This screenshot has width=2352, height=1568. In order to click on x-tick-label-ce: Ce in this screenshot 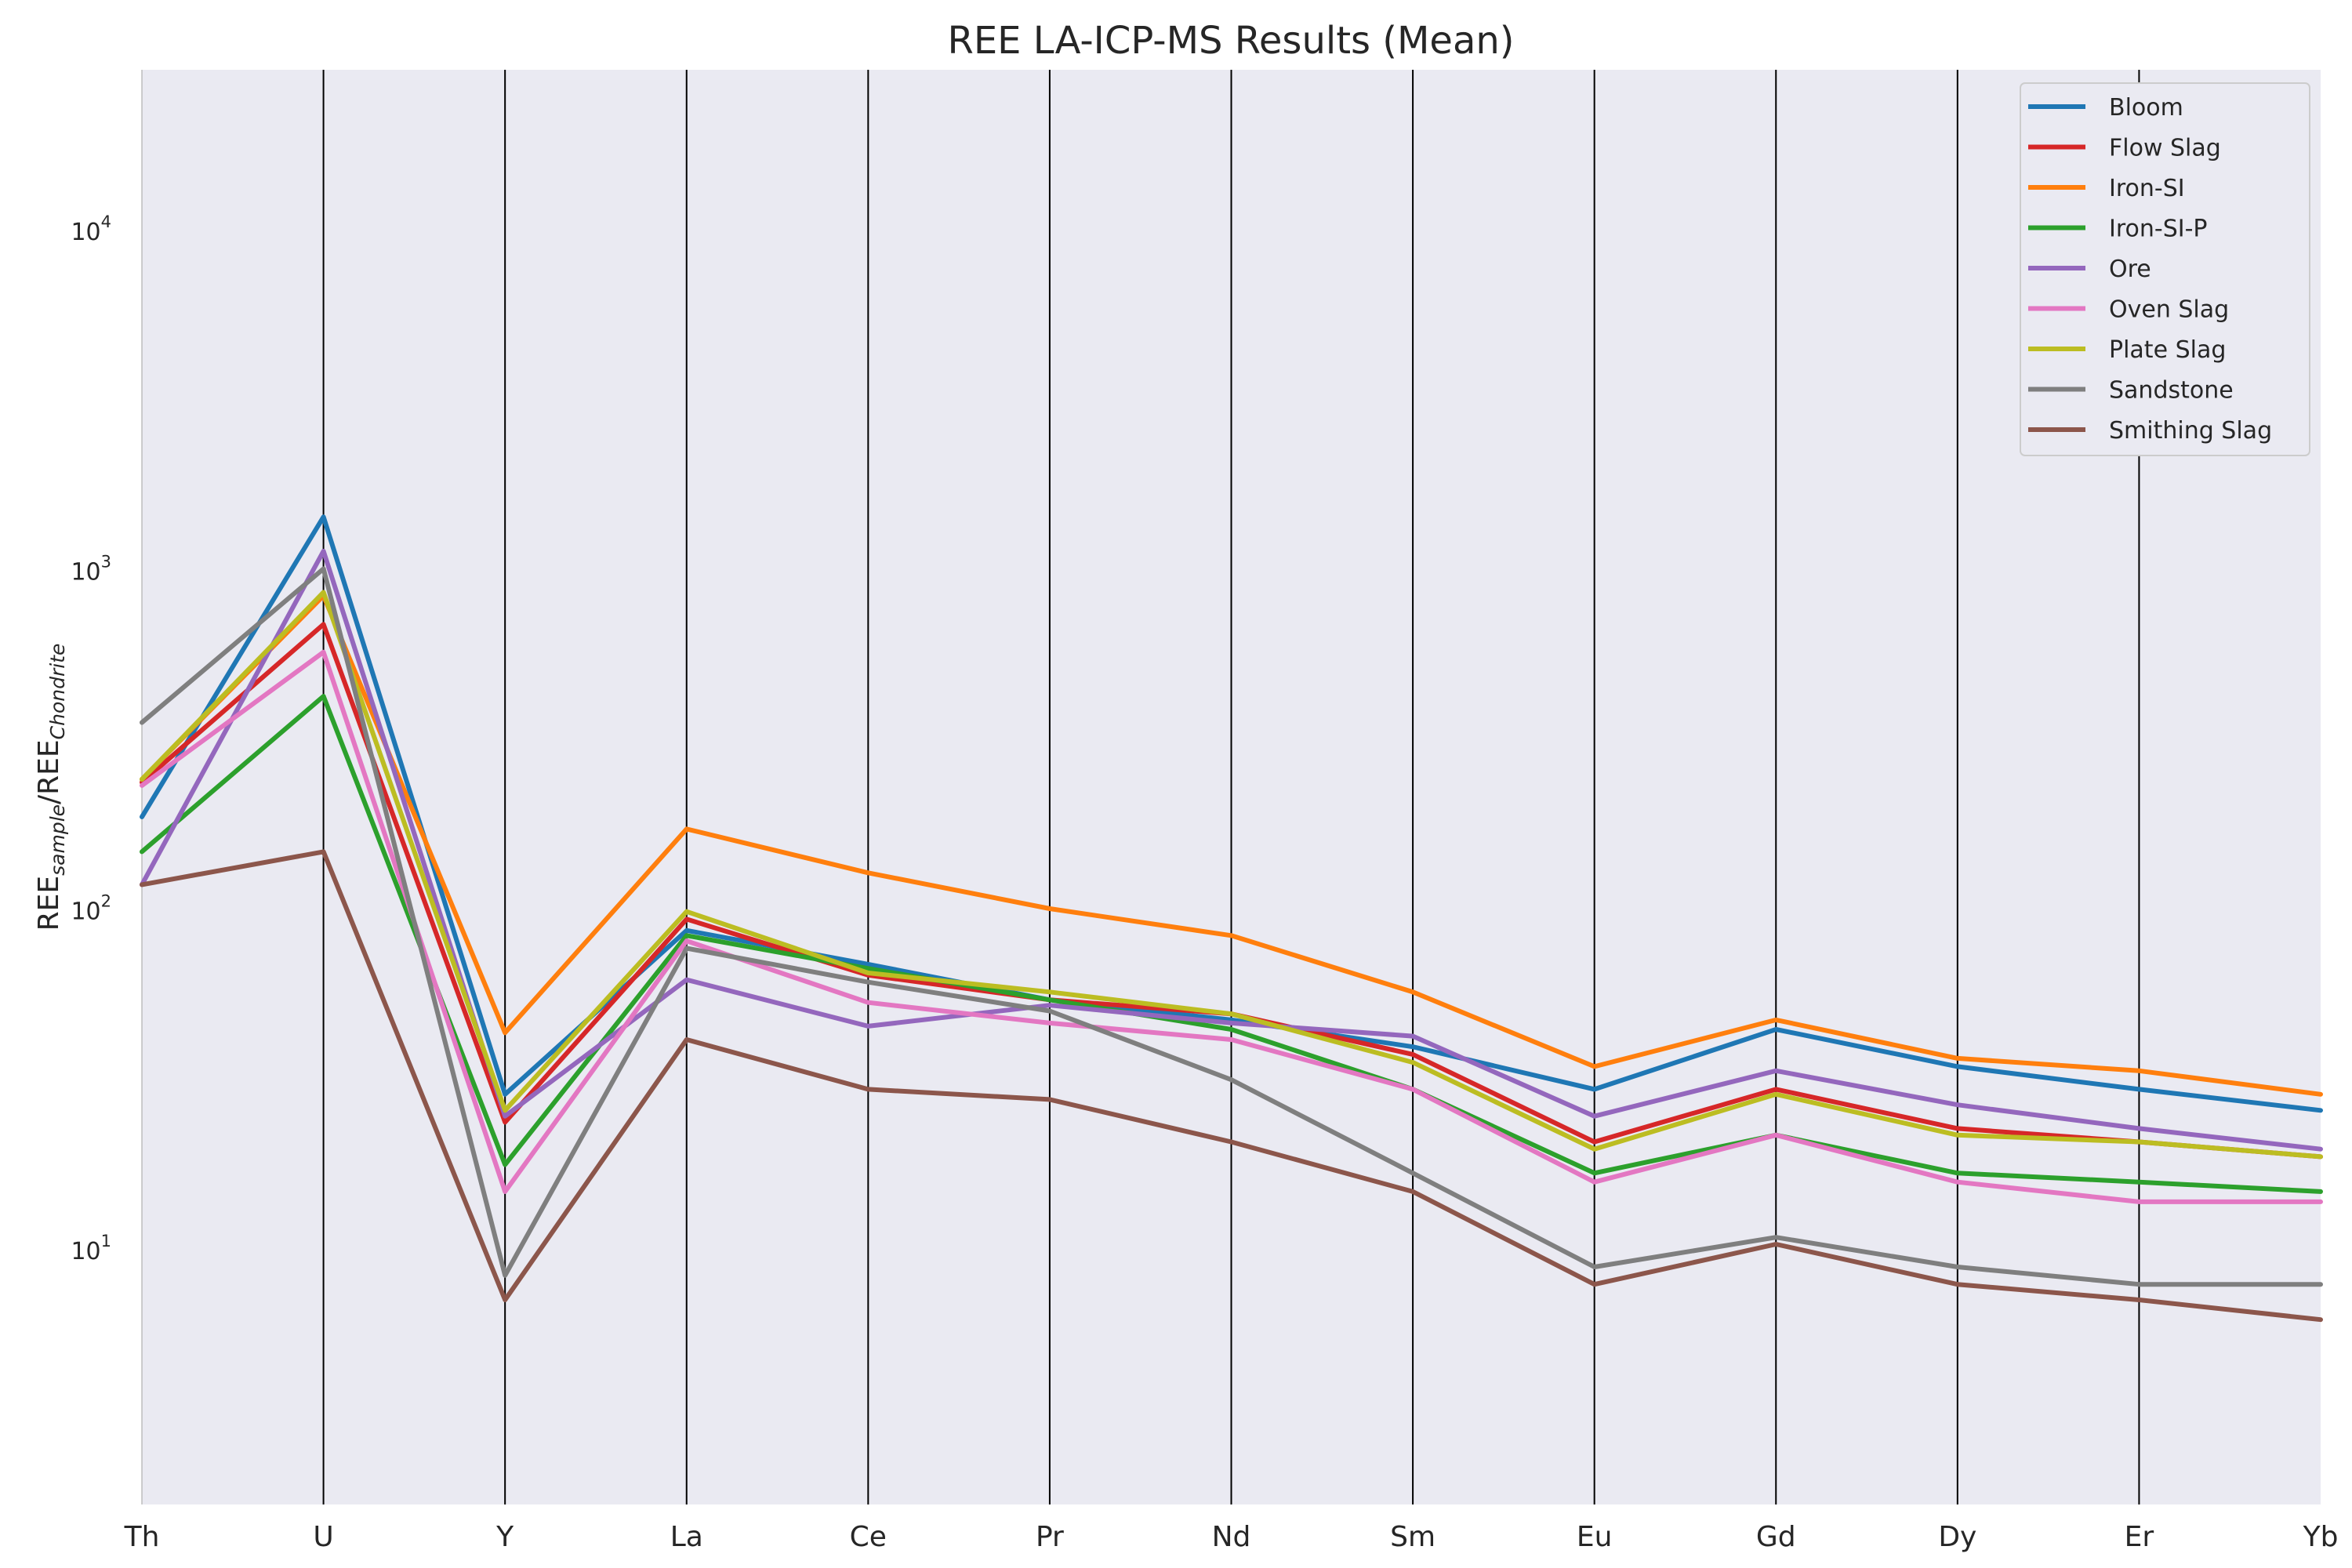, I will do `click(868, 1537)`.